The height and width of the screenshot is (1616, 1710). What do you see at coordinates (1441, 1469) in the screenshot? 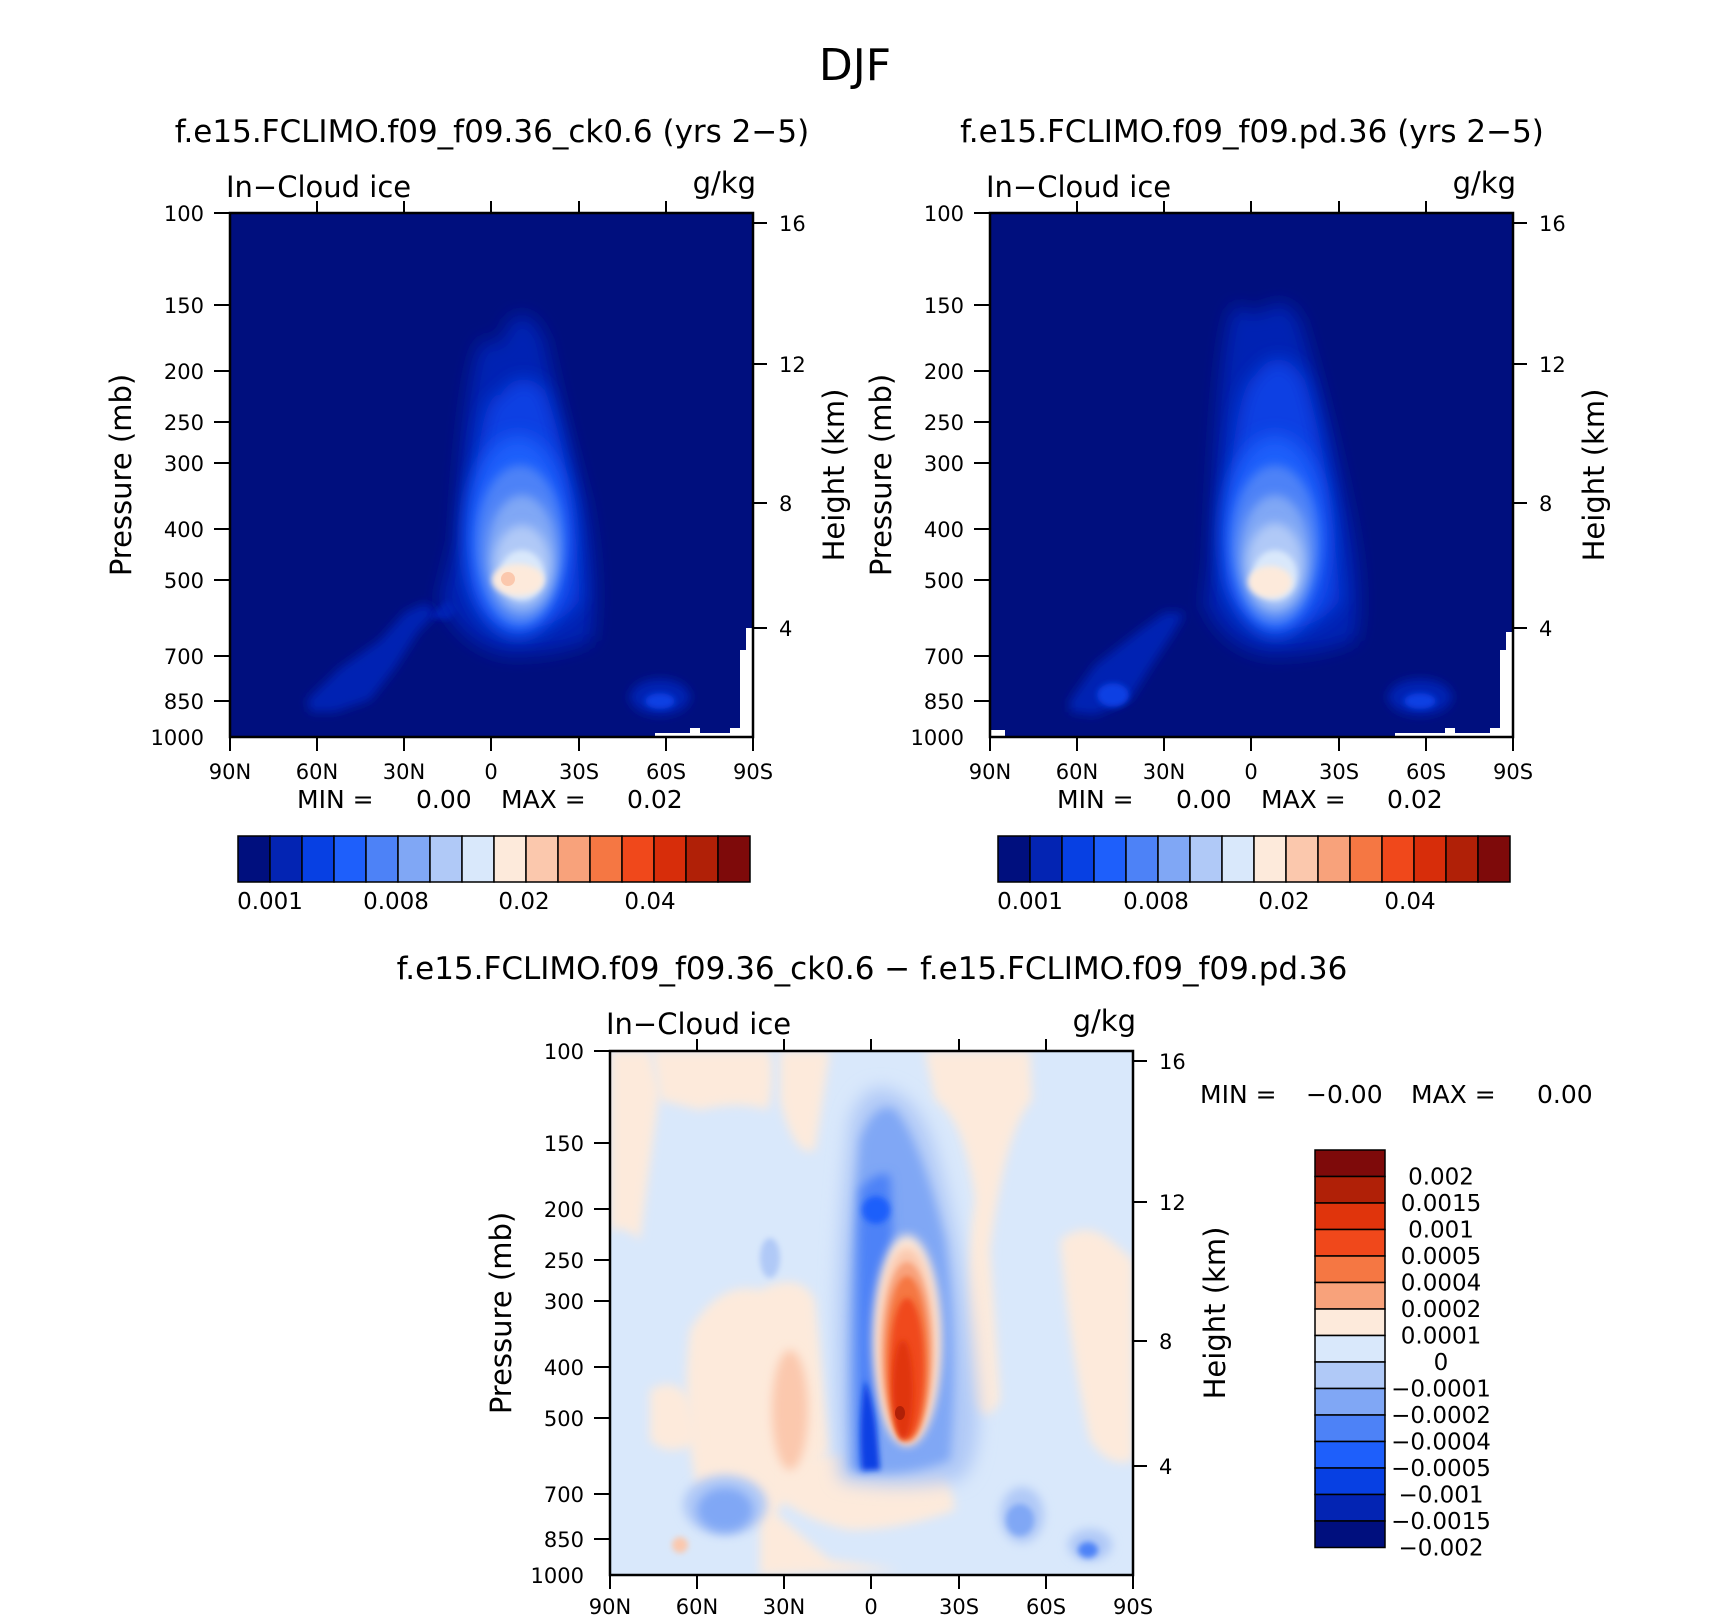
I see `colorbar-label: −0.0005` at bounding box center [1441, 1469].